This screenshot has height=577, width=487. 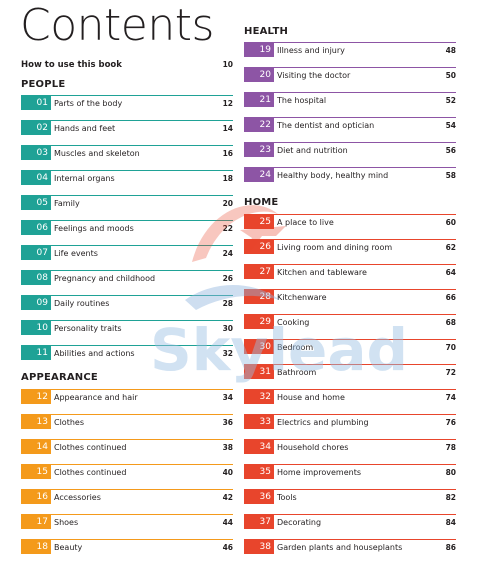 I want to click on chapter-number: 26, so click(x=259, y=247).